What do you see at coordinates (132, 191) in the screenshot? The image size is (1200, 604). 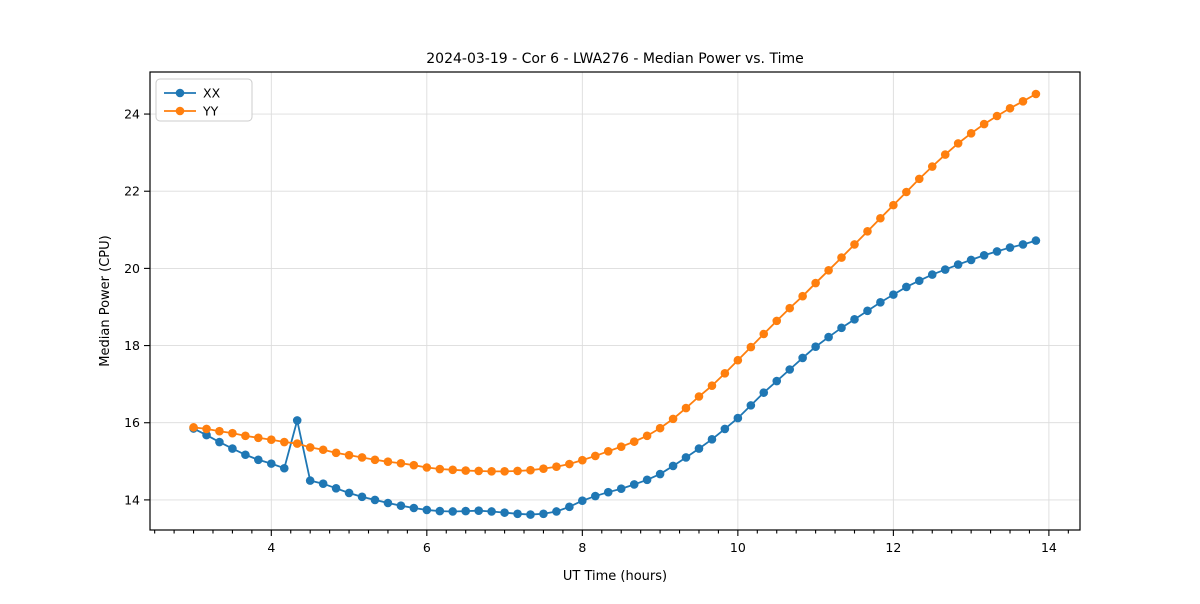 I see `y-tick-label: 22` at bounding box center [132, 191].